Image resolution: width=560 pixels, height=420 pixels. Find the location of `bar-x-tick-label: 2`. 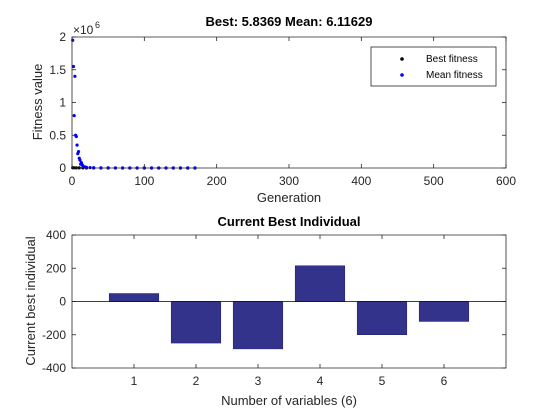

bar-x-tick-label: 2 is located at coordinates (196, 381).